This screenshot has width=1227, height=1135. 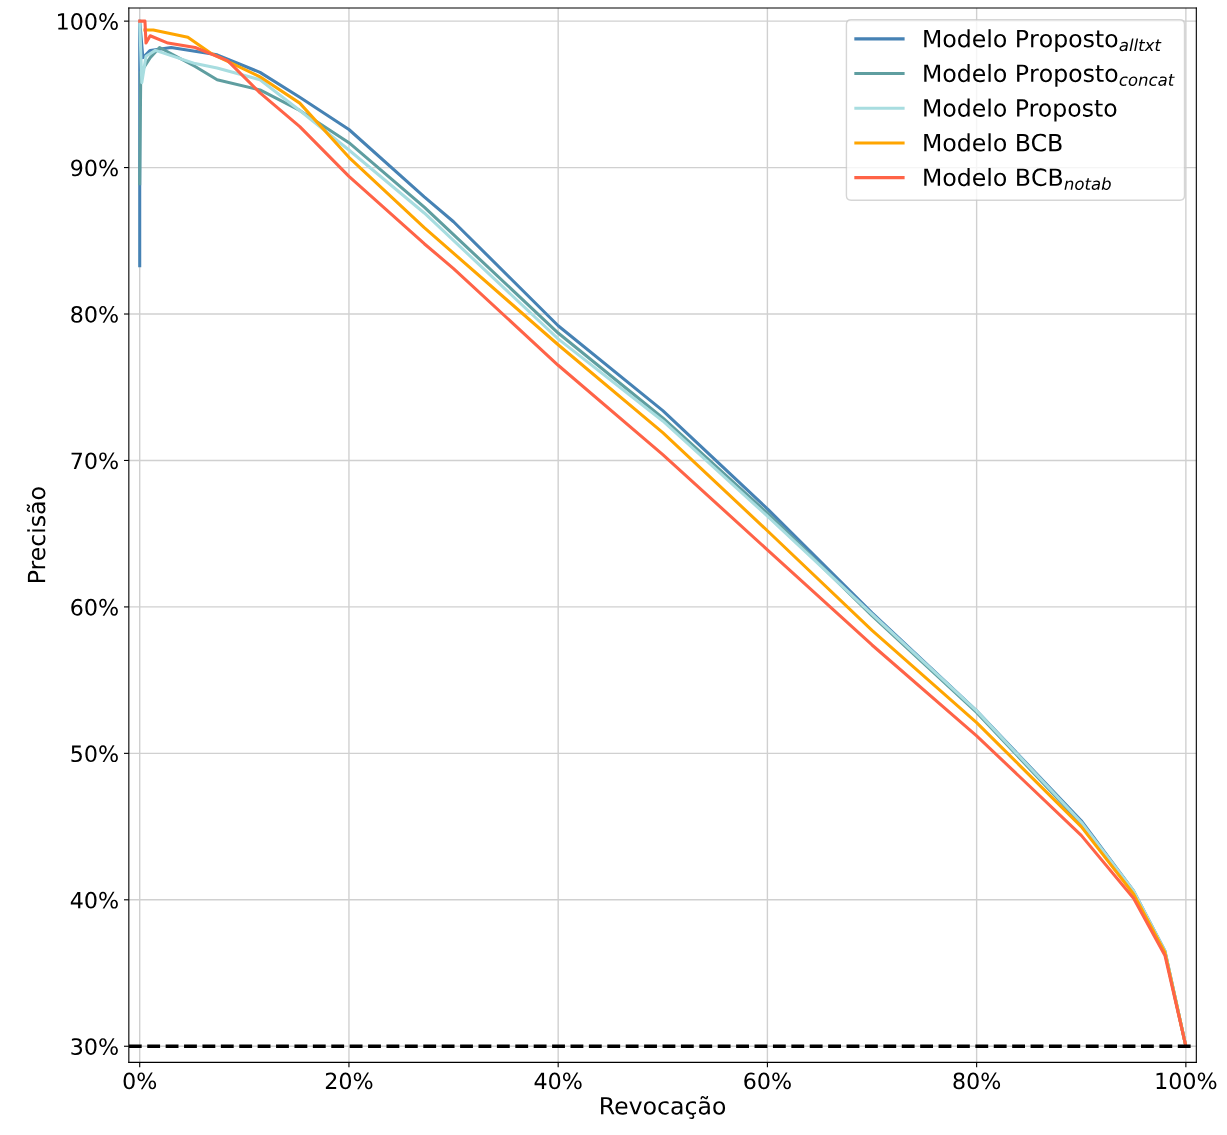 I want to click on legend-label: Modelo Proposto$_{concat}$, so click(x=1049, y=75).